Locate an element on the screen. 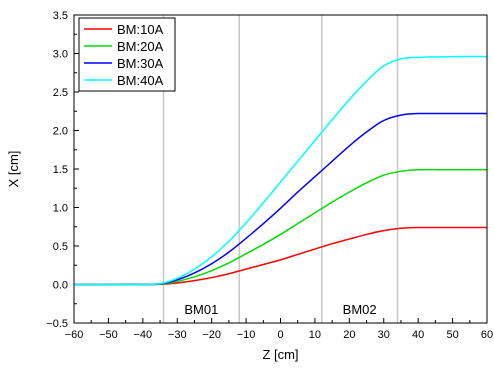 The image size is (494, 368). y-tick-label: 3.5 is located at coordinates (60, 16).